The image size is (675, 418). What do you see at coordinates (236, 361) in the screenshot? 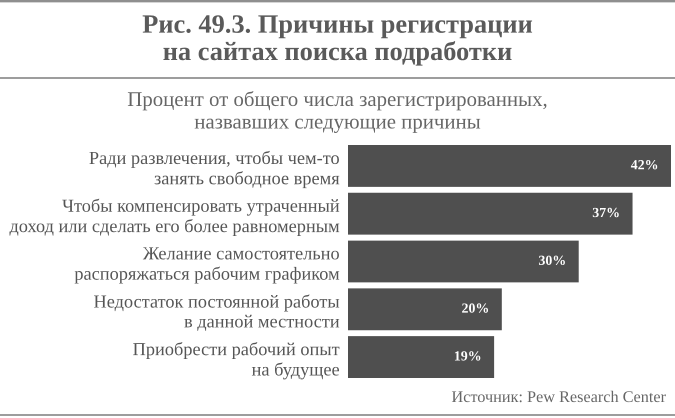
I see `y-tick-label: Приобрести рабочий опыт на будущее` at bounding box center [236, 361].